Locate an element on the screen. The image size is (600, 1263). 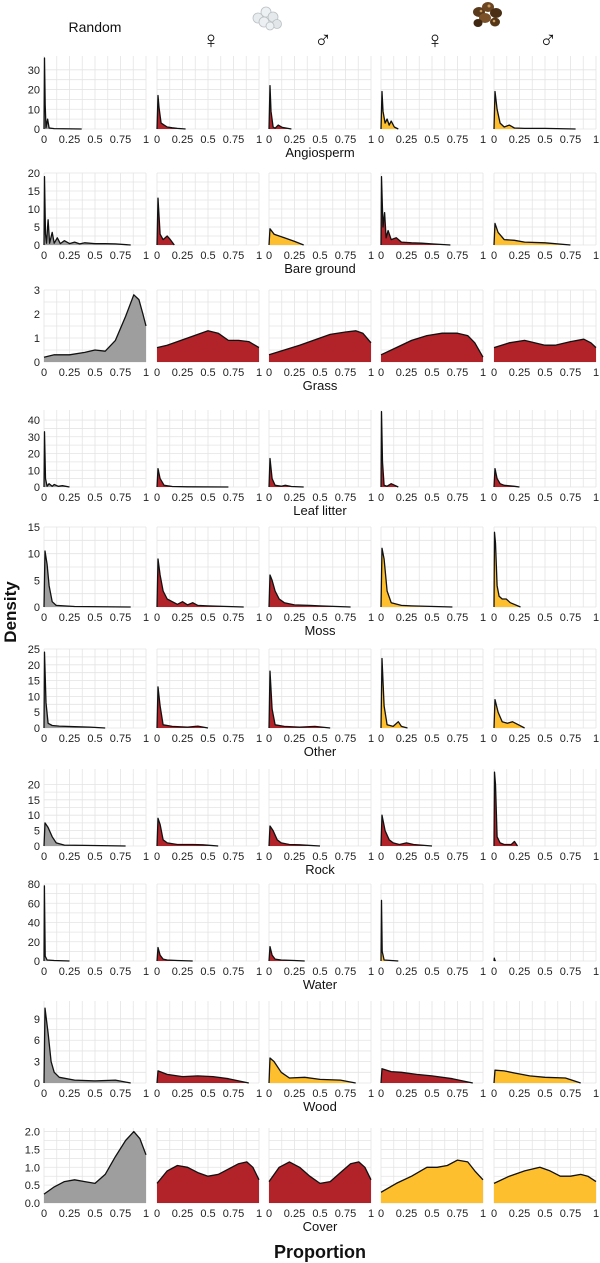
column-header-5: ♂ is located at coordinates (548, 40).